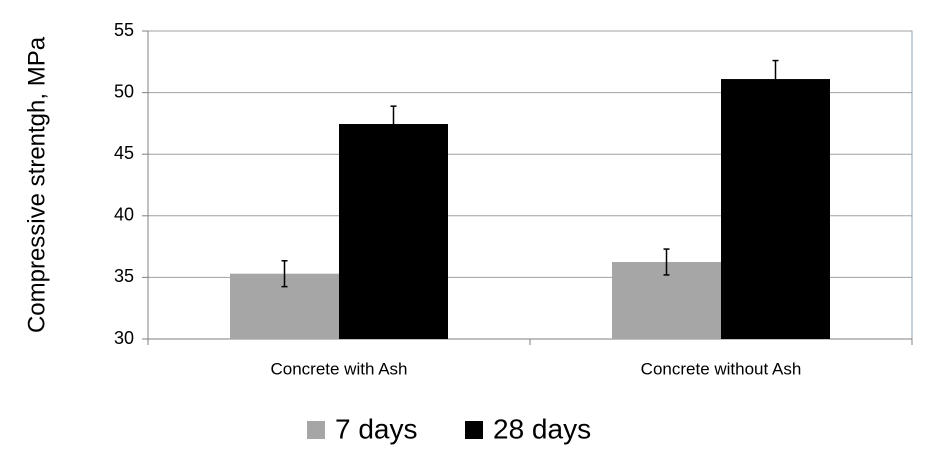  Describe the element at coordinates (721, 368) in the screenshot. I see `x-tick-label: Concrete without Ash` at that location.